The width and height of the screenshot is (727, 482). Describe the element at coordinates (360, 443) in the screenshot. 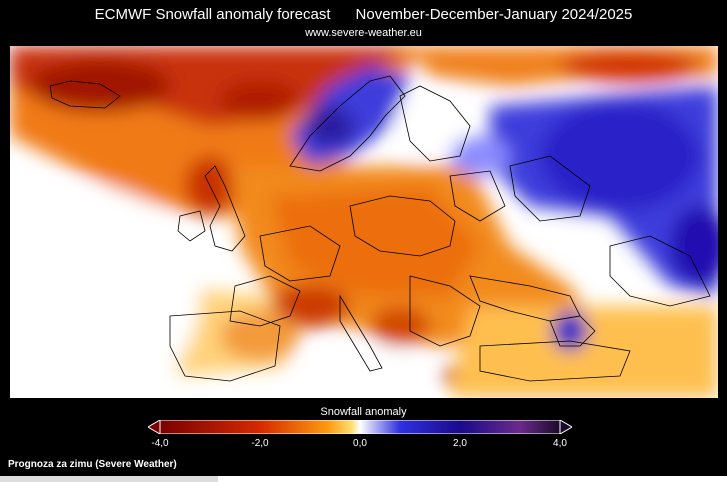

I see `legend-tick: 0,0` at that location.